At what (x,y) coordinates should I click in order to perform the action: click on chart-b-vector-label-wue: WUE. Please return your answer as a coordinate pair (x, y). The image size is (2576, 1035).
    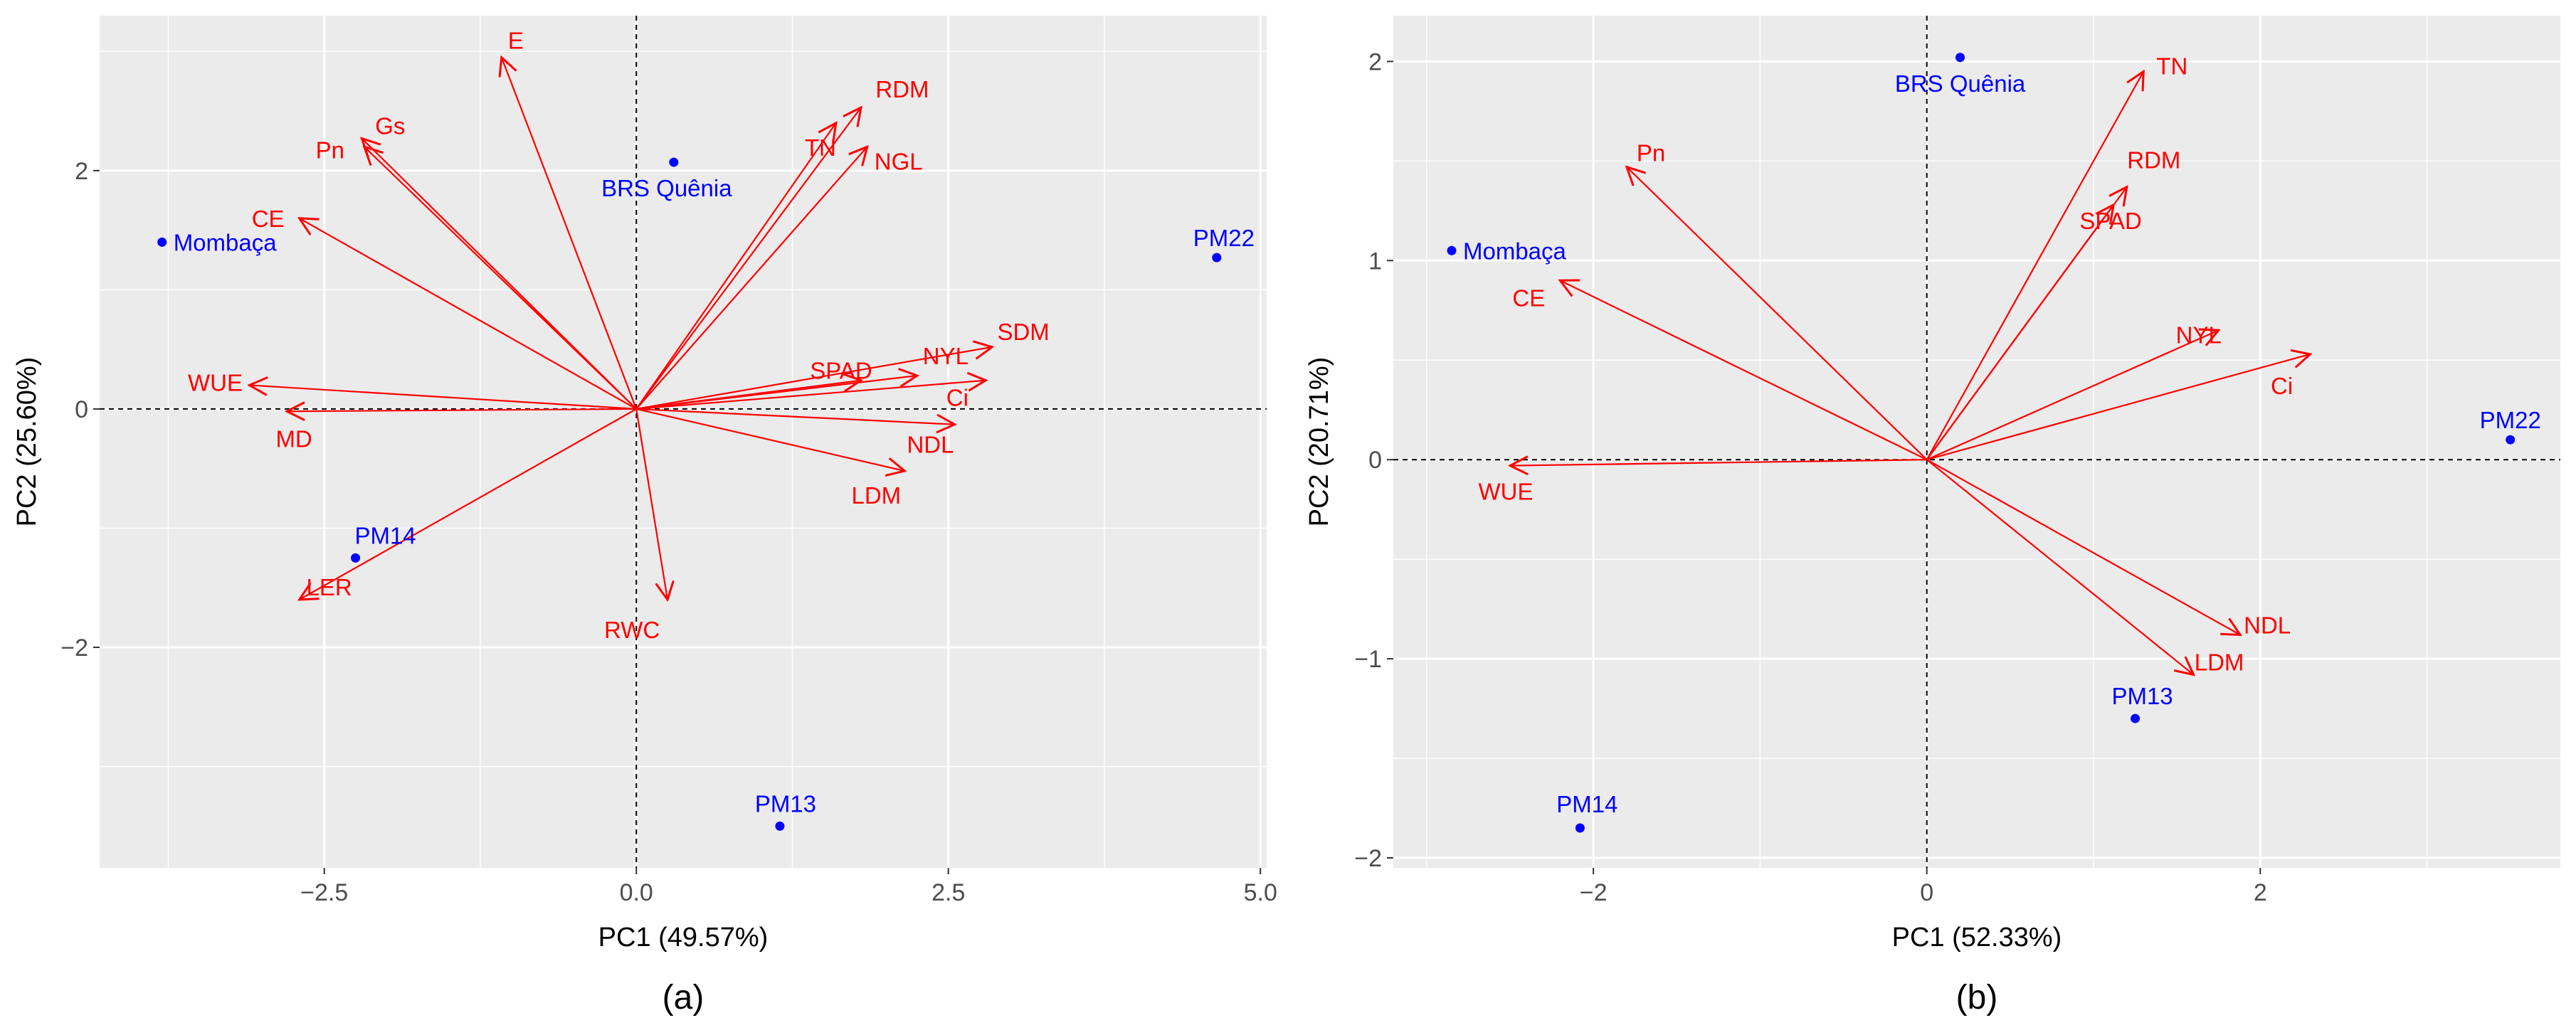
    Looking at the image, I should click on (1507, 492).